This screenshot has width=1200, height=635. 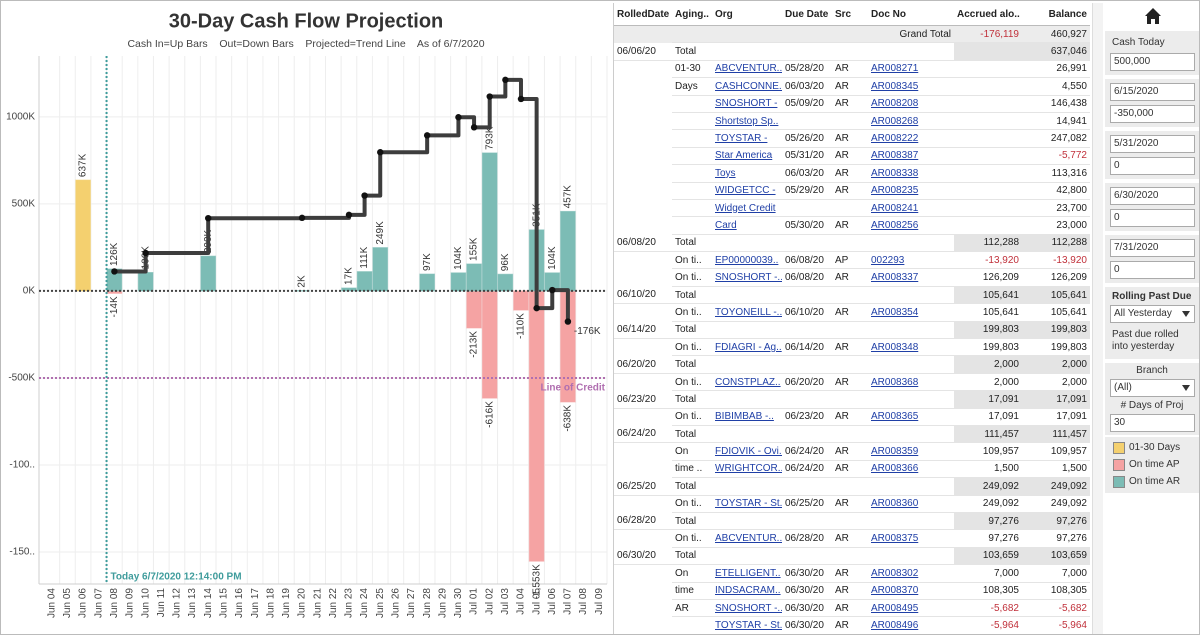 I want to click on control-label: # Days of Proj, so click(x=1152, y=405).